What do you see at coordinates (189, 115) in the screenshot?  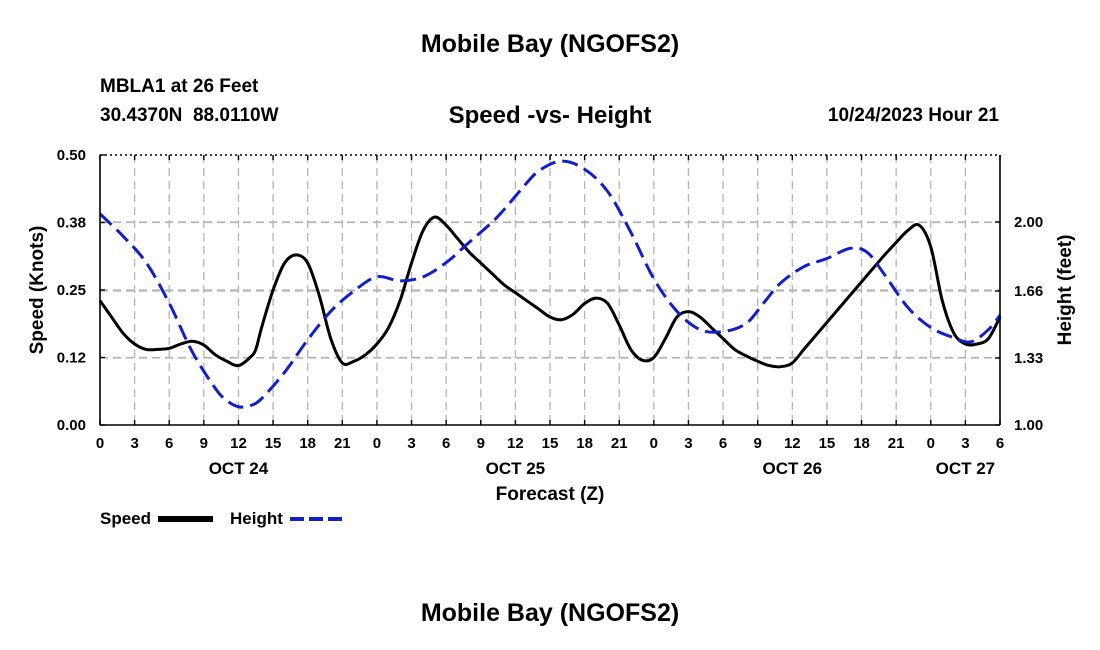 I see `coordinates-label: 30.4370N 88.0110W` at bounding box center [189, 115].